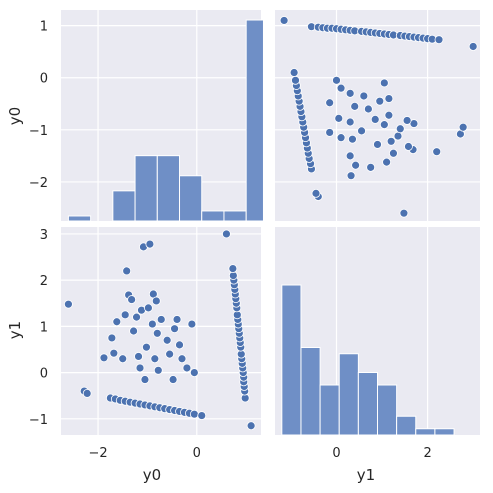 The image size is (493, 493). What do you see at coordinates (38, 420) in the screenshot?
I see `y-tick-label: −1` at bounding box center [38, 420].